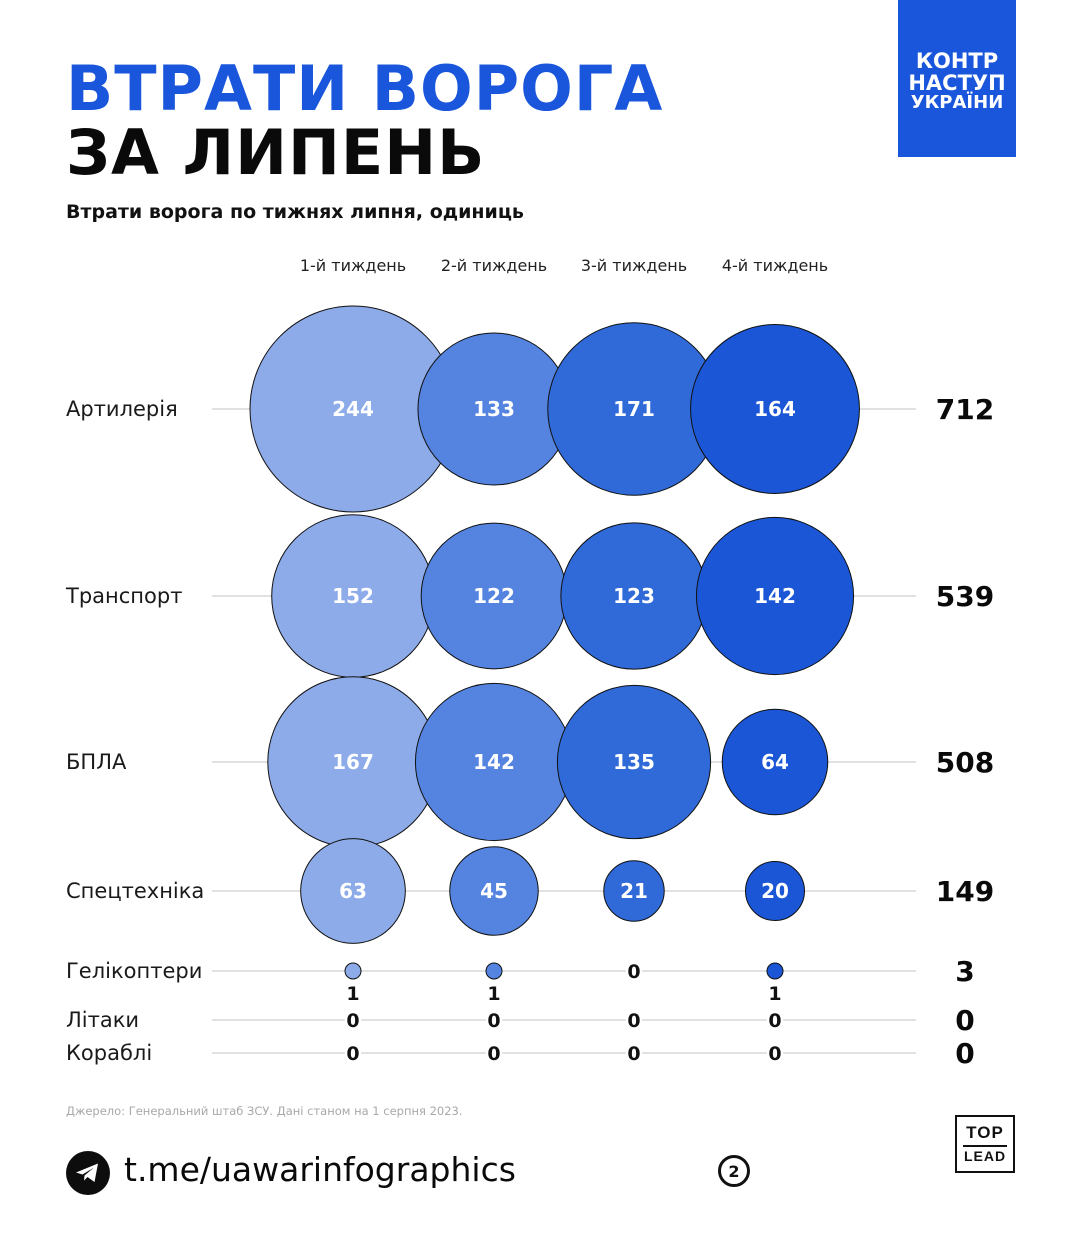 This screenshot has width=1080, height=1240. I want to click on row-total: 539, so click(965, 596).